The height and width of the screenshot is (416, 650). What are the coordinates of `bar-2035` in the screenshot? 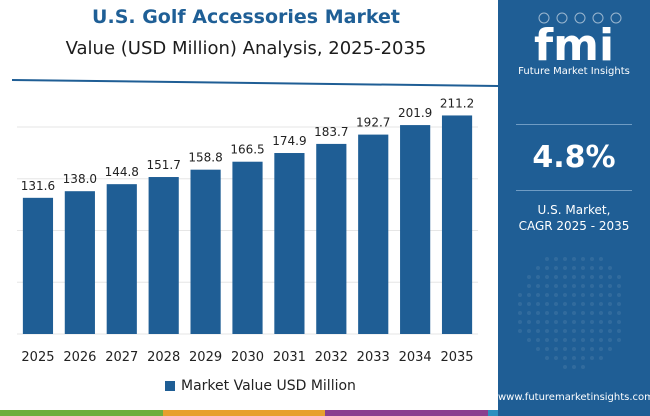 It's located at (457, 224).